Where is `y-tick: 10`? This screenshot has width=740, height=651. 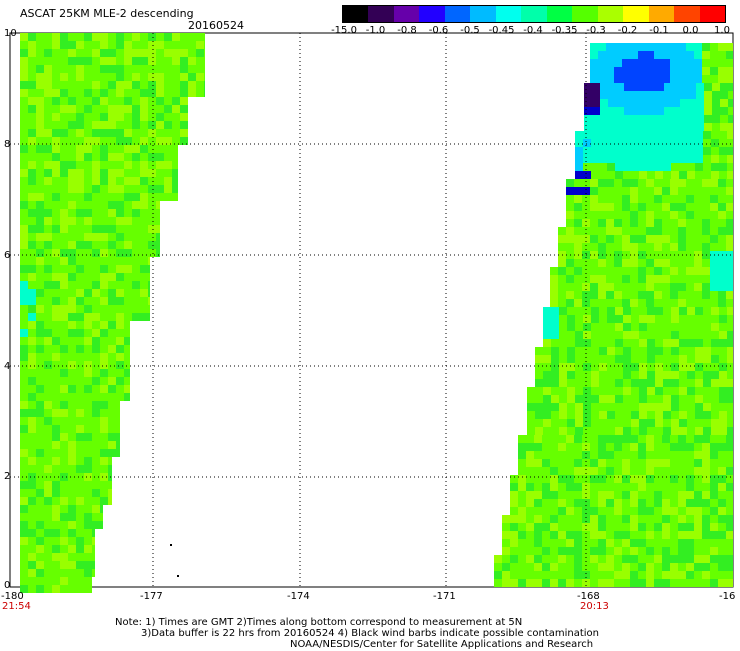
y-tick: 10 is located at coordinates (10, 33).